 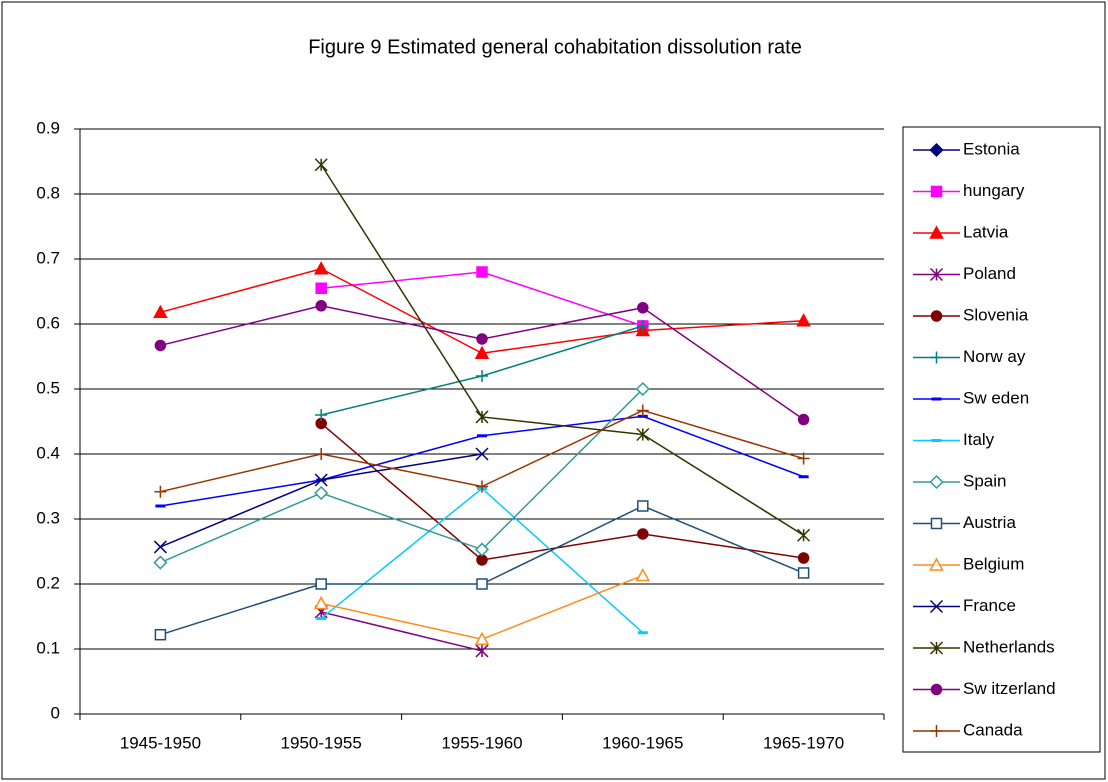 I want to click on legend-label: Sw itzerland, so click(x=1009, y=688).